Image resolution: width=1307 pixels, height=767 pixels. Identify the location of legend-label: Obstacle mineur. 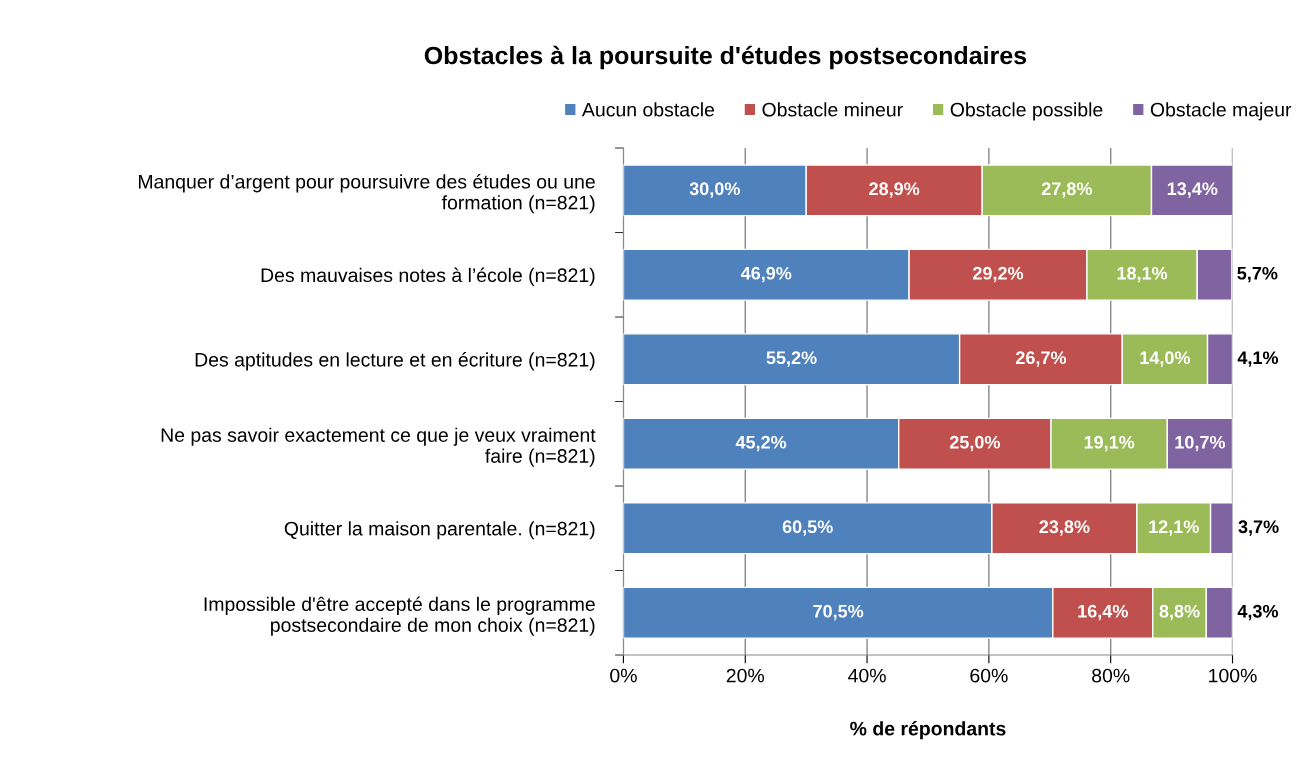
(832, 109).